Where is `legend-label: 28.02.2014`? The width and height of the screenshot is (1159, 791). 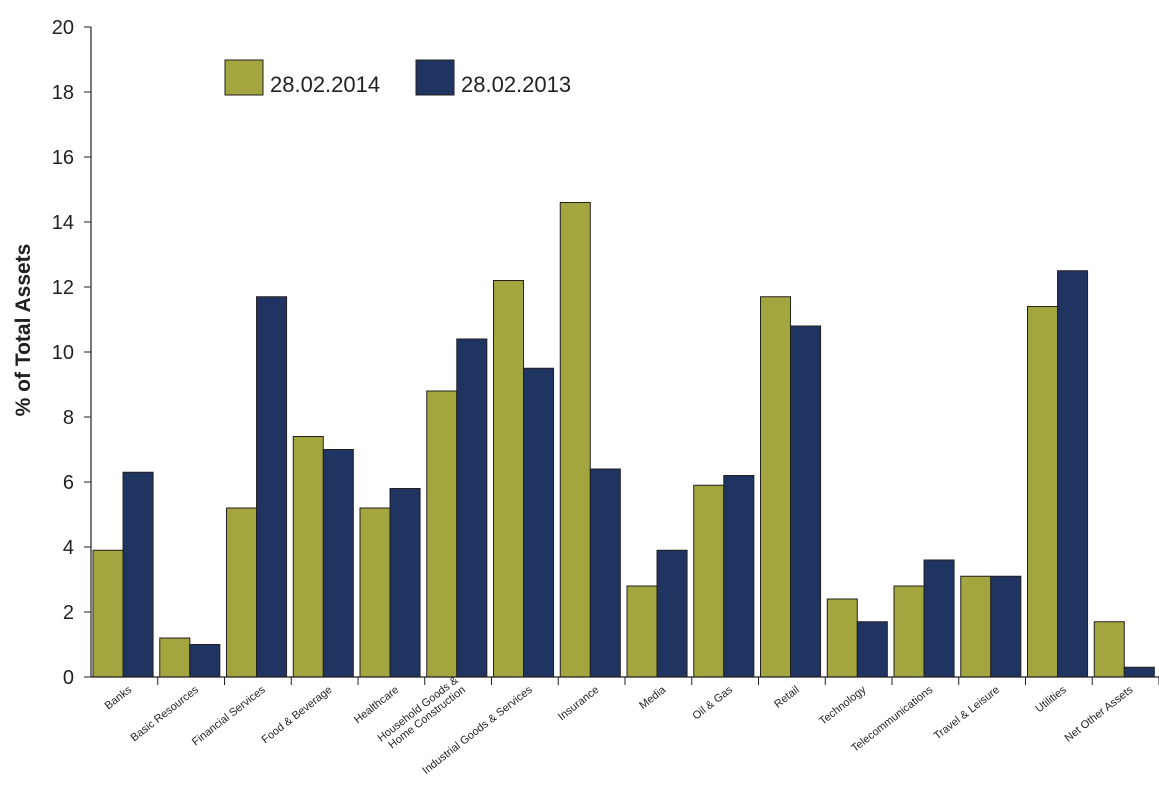
legend-label: 28.02.2014 is located at coordinates (325, 84).